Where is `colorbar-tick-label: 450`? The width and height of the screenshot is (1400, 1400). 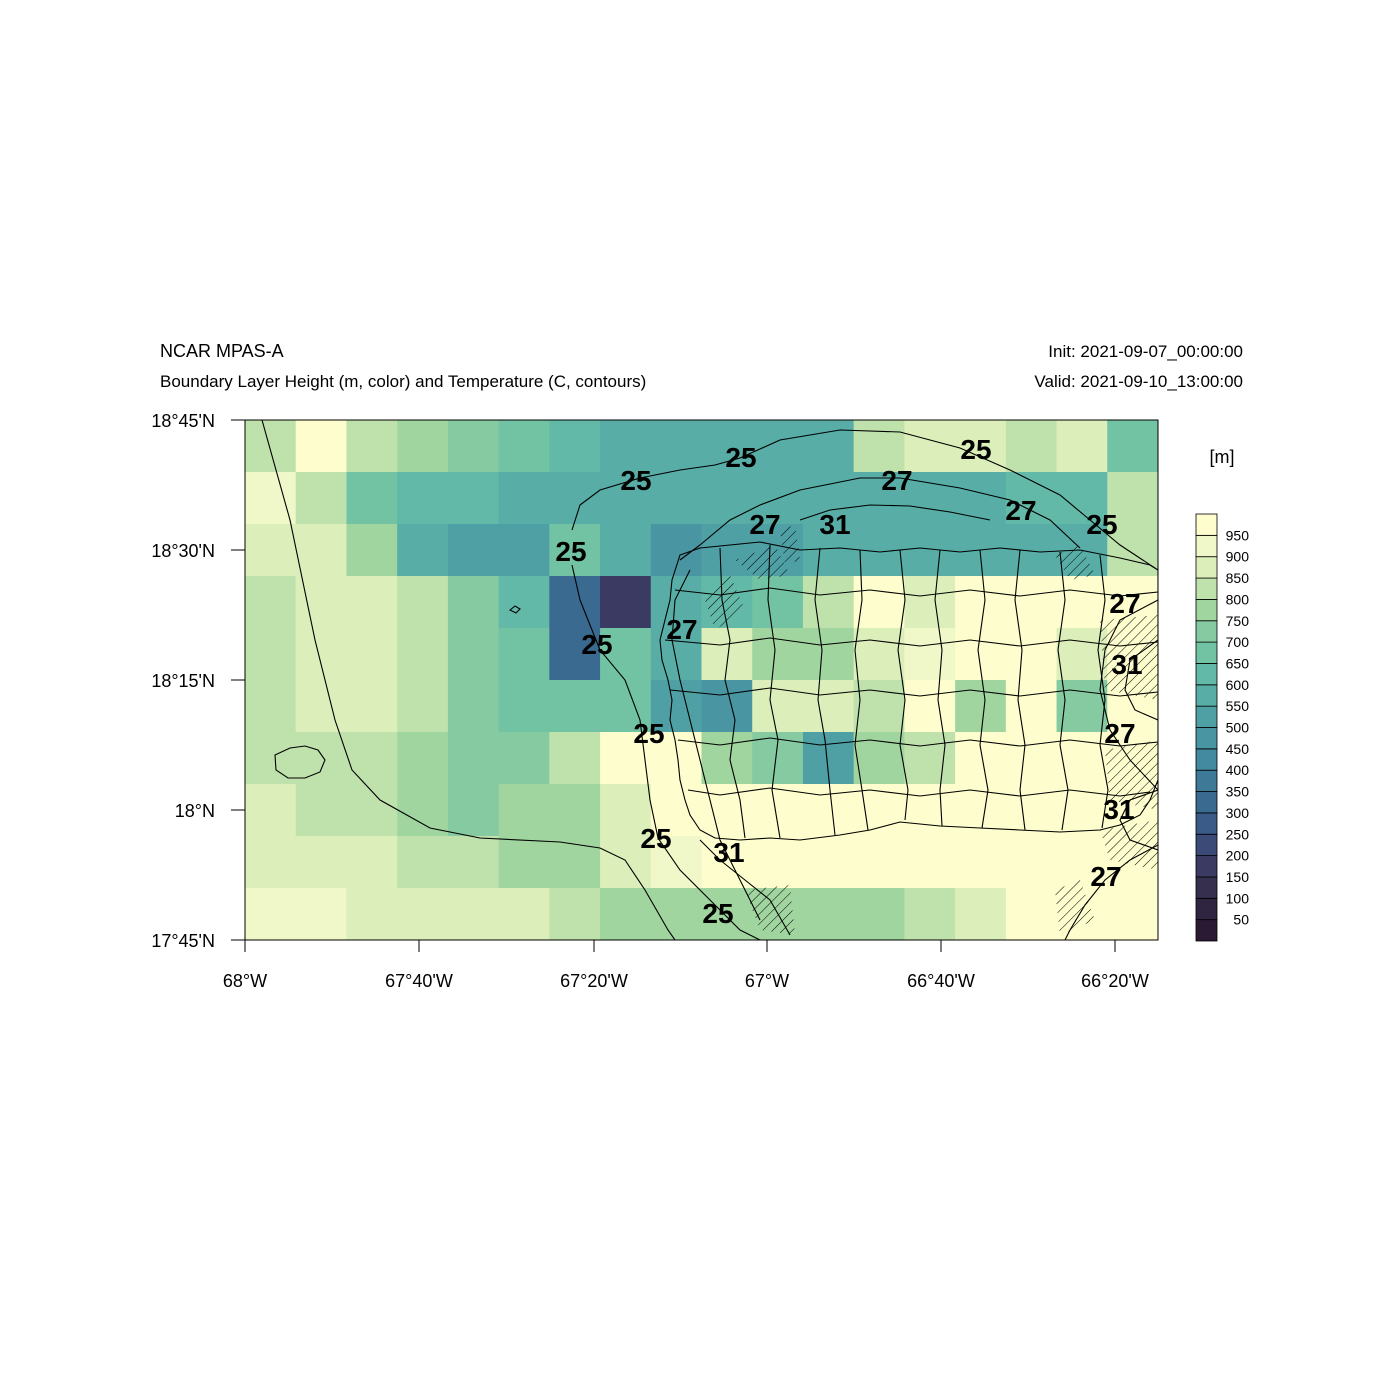
colorbar-tick-label: 450 is located at coordinates (1238, 749).